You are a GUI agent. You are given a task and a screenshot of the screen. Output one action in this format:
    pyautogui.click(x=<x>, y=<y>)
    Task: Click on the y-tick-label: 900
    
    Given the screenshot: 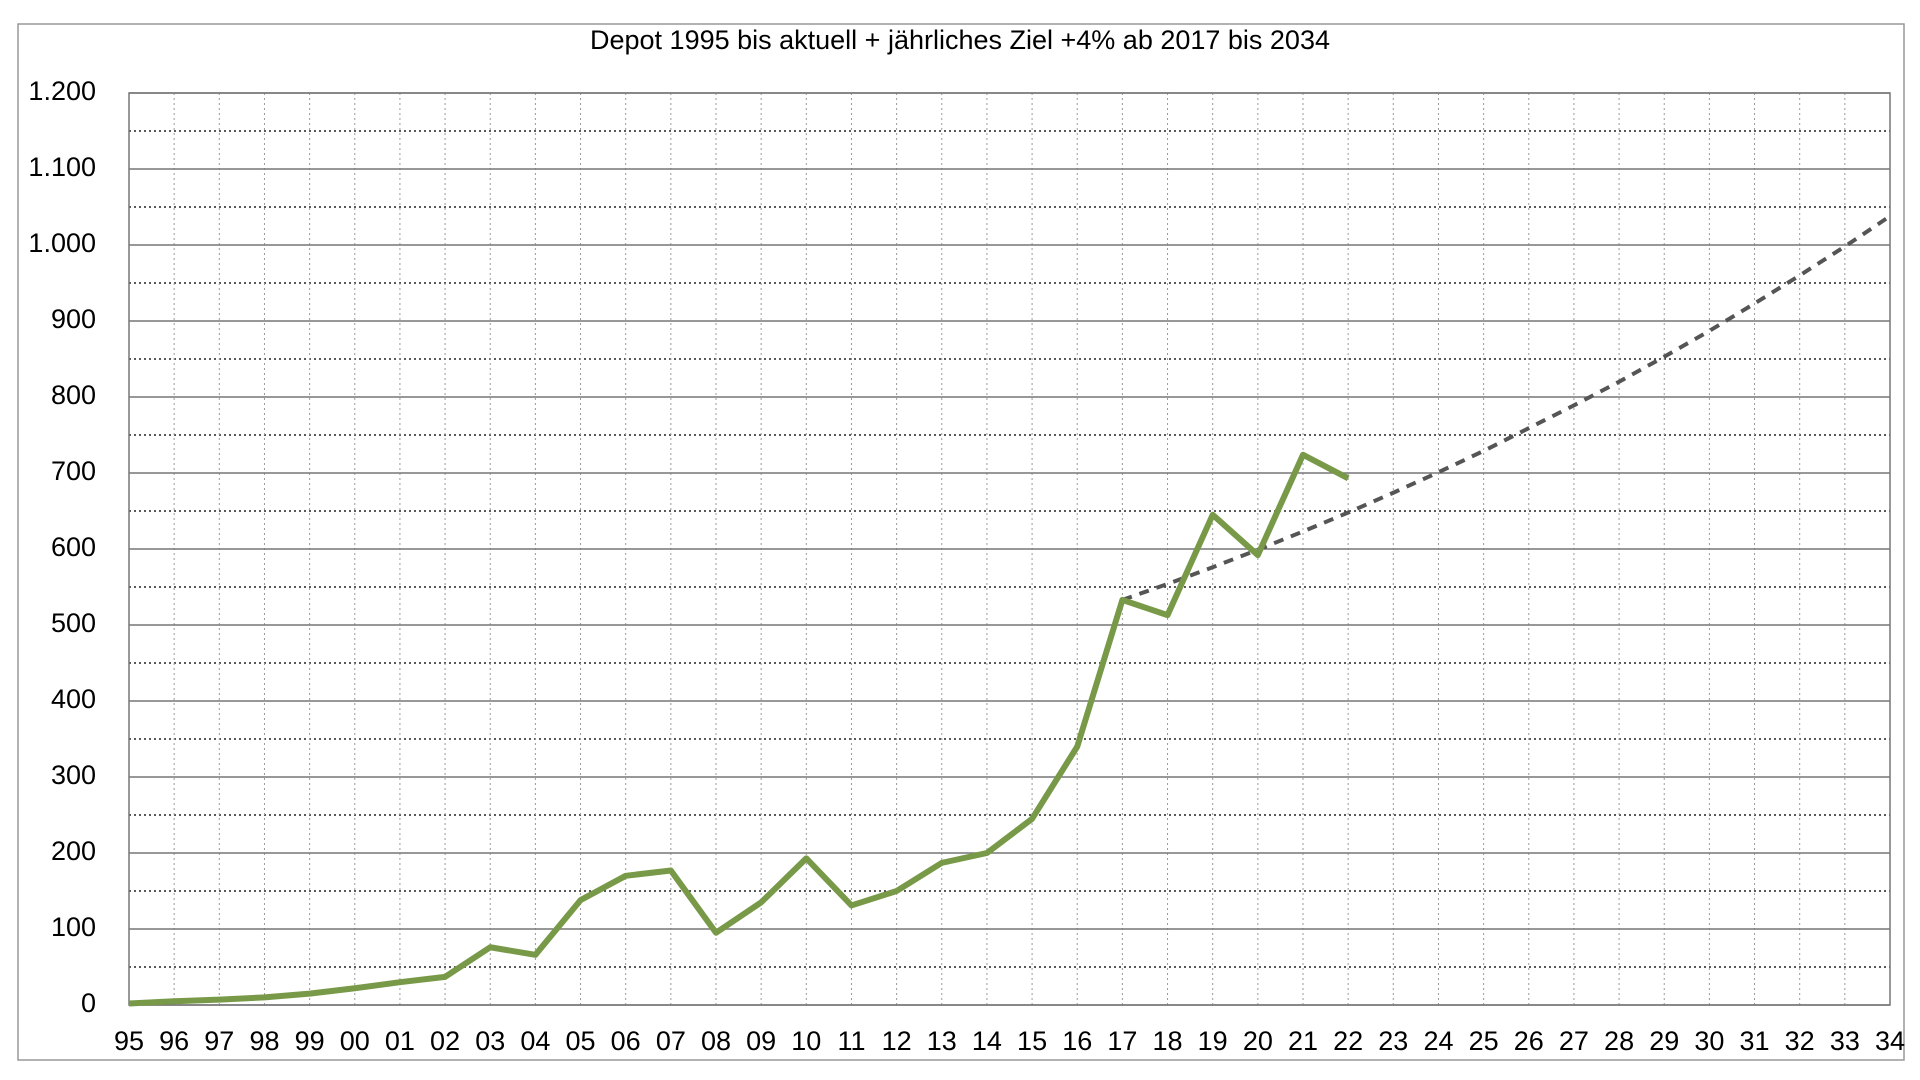 What is the action you would take?
    pyautogui.click(x=73, y=319)
    